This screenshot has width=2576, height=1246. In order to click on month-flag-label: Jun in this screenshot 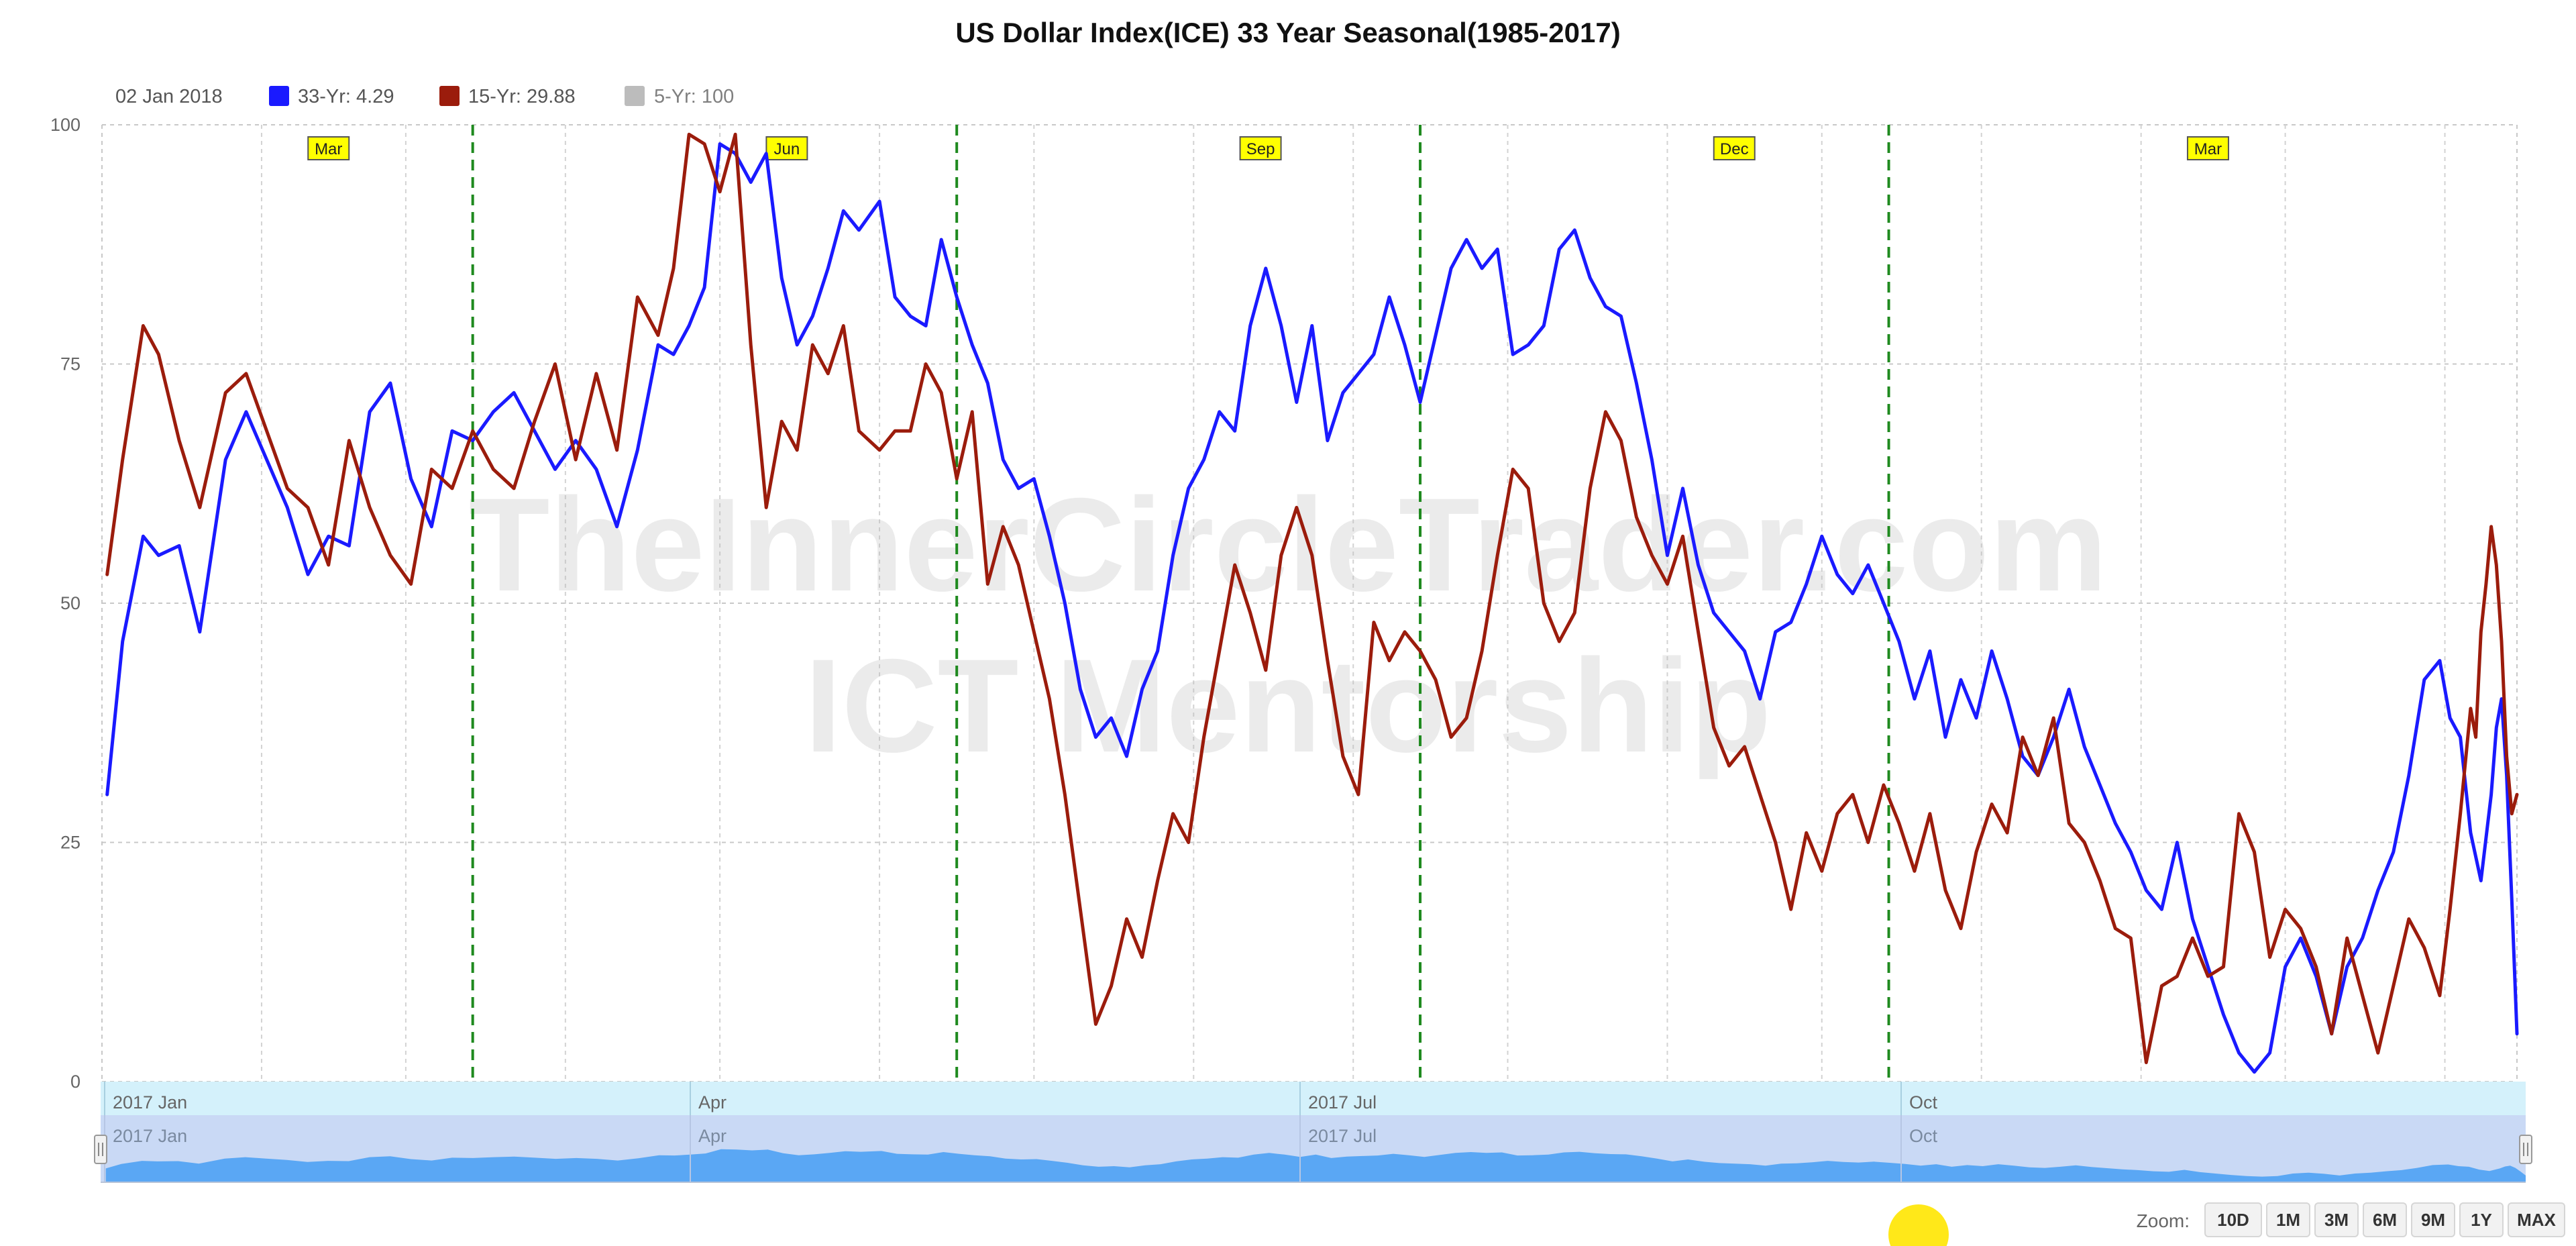, I will do `click(787, 149)`.